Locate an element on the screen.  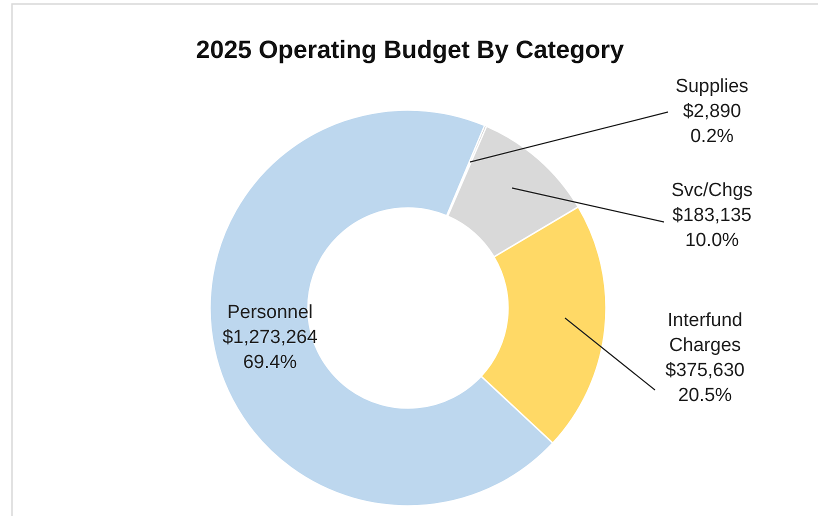
slice-label: Interfund Charges is located at coordinates (705, 333).